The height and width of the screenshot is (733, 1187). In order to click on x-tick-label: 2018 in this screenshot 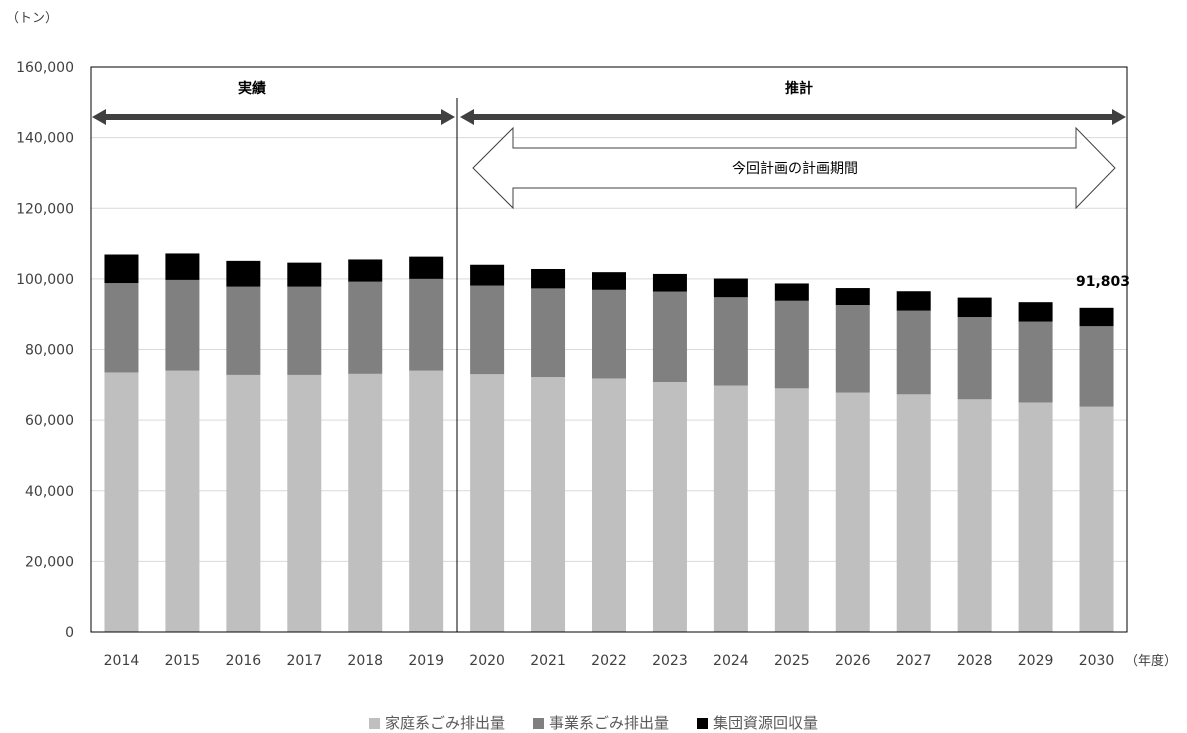, I will do `click(365, 661)`.